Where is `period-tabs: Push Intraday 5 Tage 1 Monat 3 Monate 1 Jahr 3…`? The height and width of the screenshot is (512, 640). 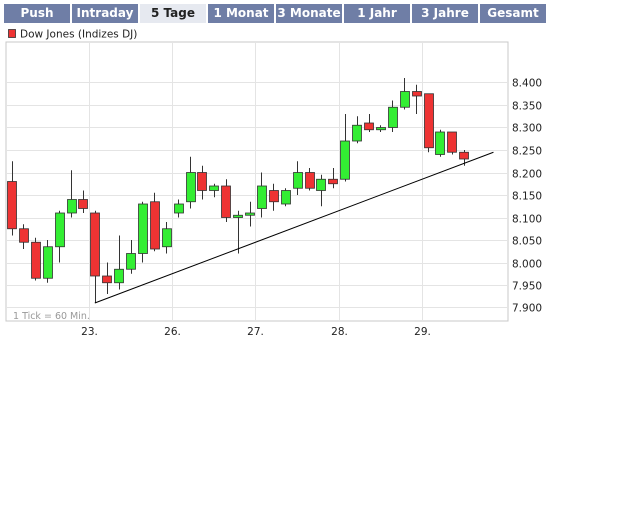
period-tabs: Push Intraday 5 Tage 1 Monat 3 Monate 1 Jahr 3… is located at coordinates (276, 13).